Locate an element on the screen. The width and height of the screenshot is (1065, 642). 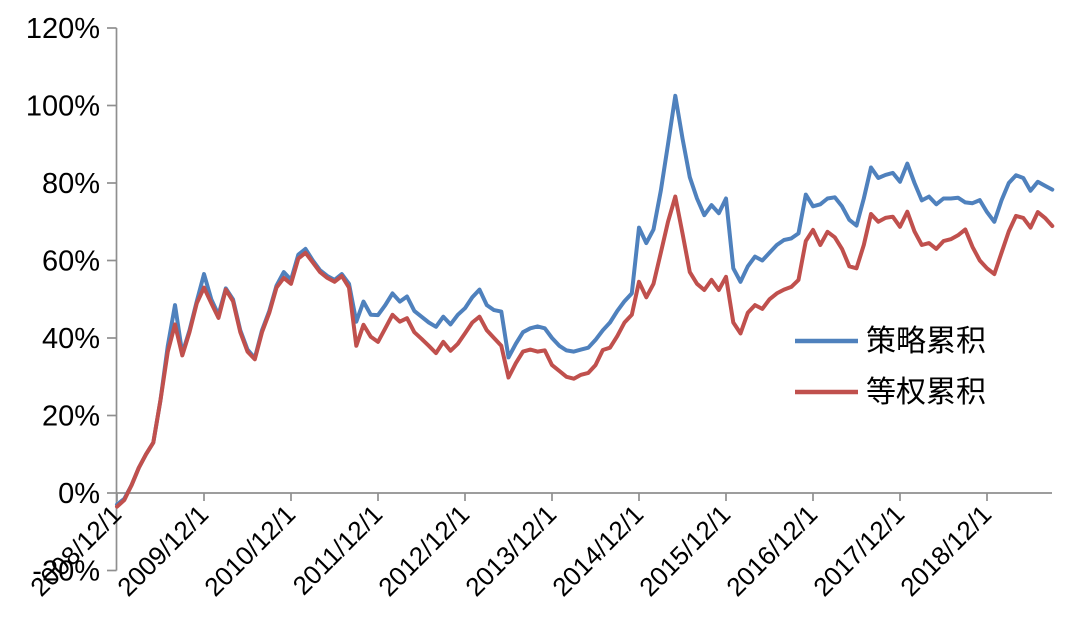
y-tick-label: -20% is located at coordinates (66, 572).